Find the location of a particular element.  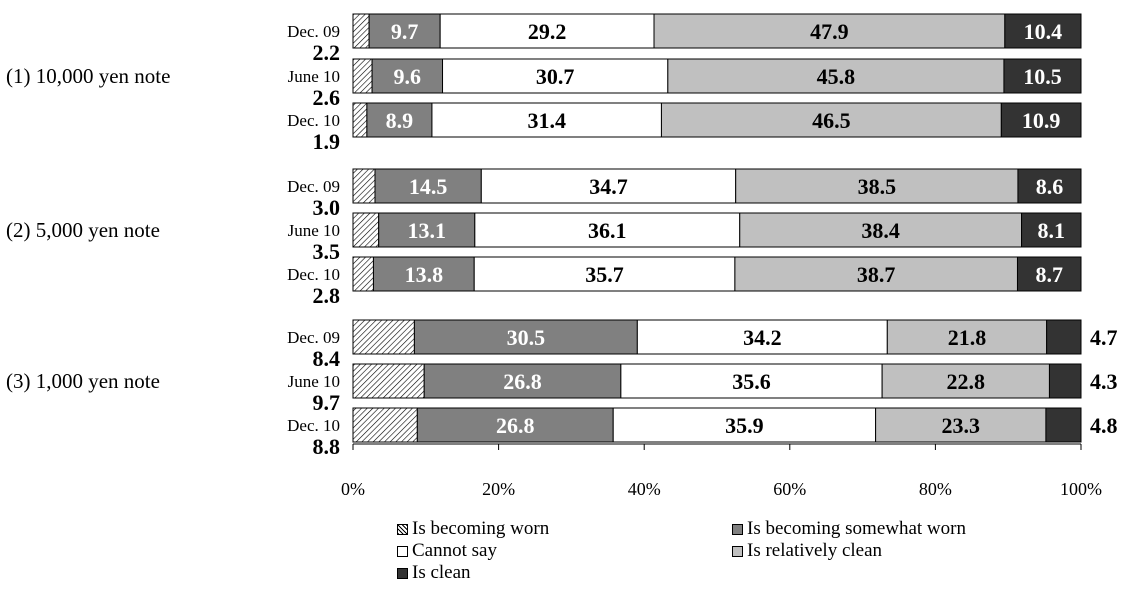

legend-swatch-relatively-clean is located at coordinates (737, 551).